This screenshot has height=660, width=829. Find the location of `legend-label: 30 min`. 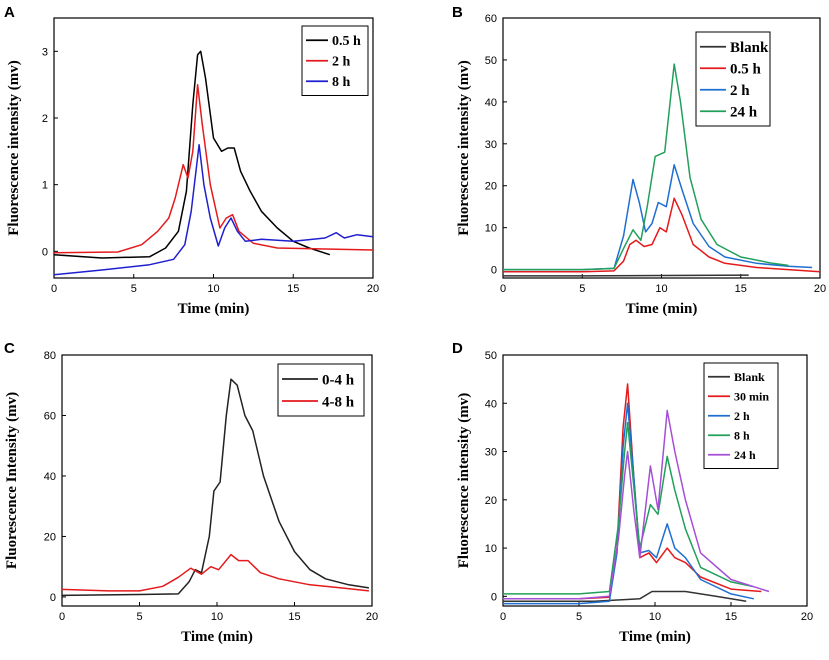

legend-label: 30 min is located at coordinates (751, 396).